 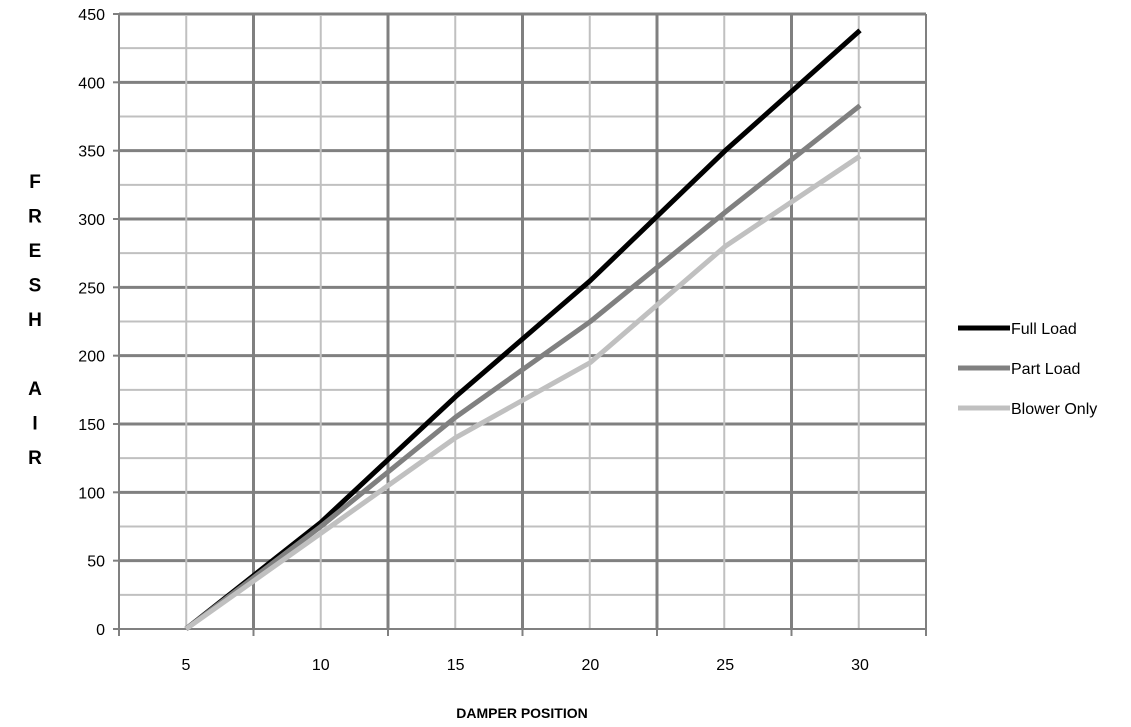 I want to click on y-tick-label: 100, so click(x=91, y=493).